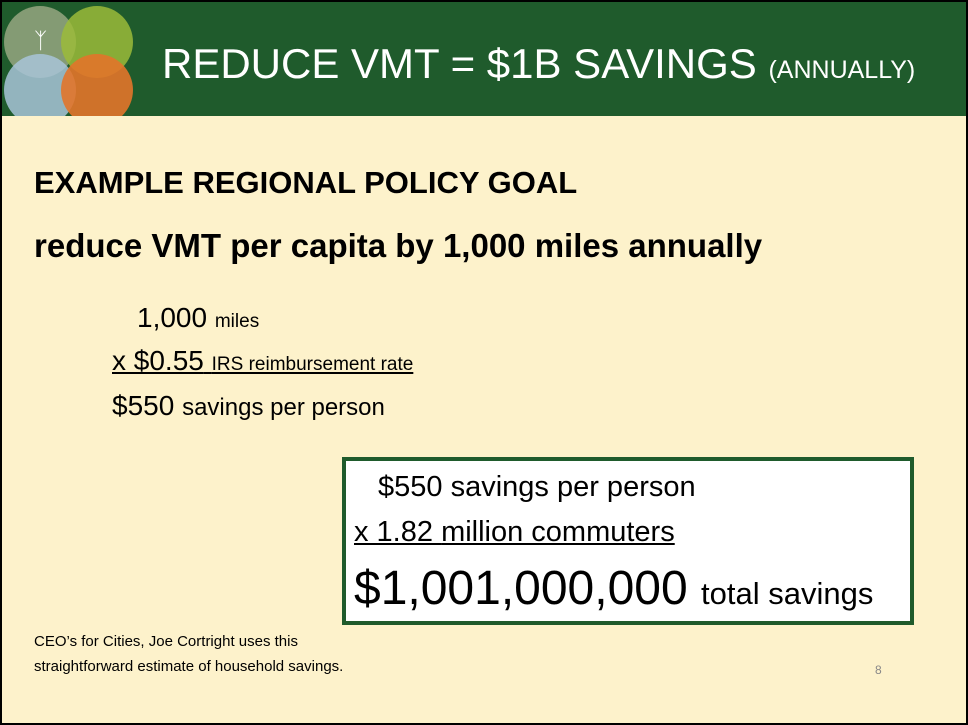  What do you see at coordinates (393, 532) in the screenshot?
I see `amount: x 1.82` at bounding box center [393, 532].